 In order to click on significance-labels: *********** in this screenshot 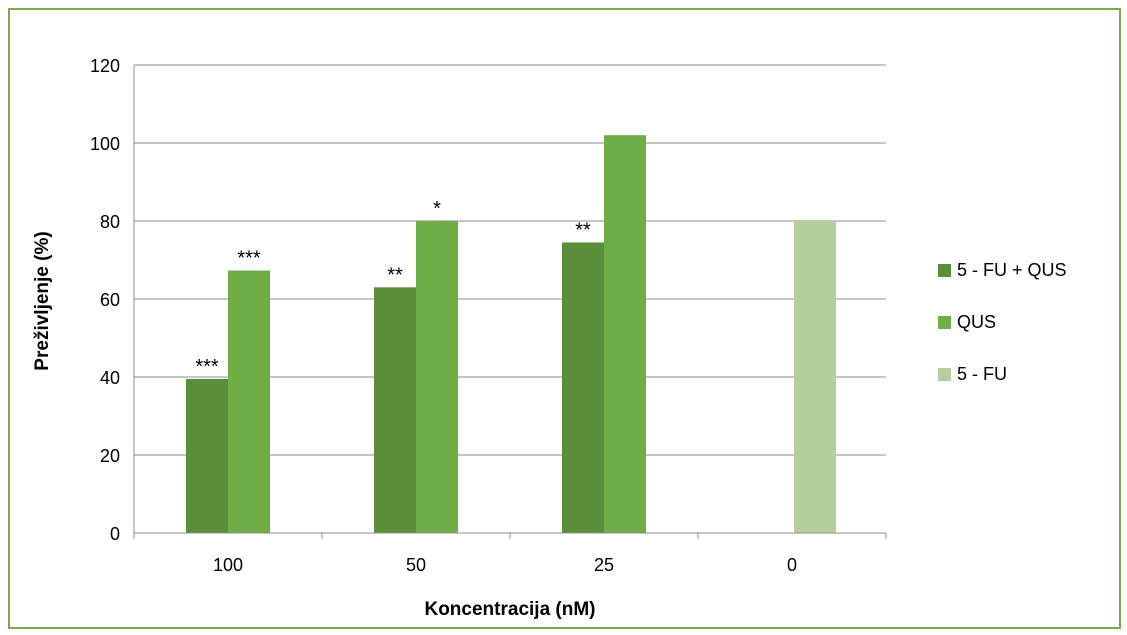, I will do `click(393, 288)`.